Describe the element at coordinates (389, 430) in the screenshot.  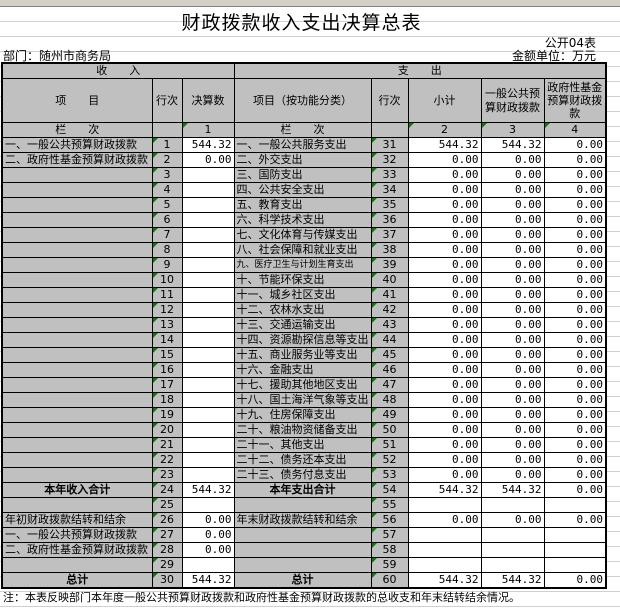
I see `expense-row-no: 50` at that location.